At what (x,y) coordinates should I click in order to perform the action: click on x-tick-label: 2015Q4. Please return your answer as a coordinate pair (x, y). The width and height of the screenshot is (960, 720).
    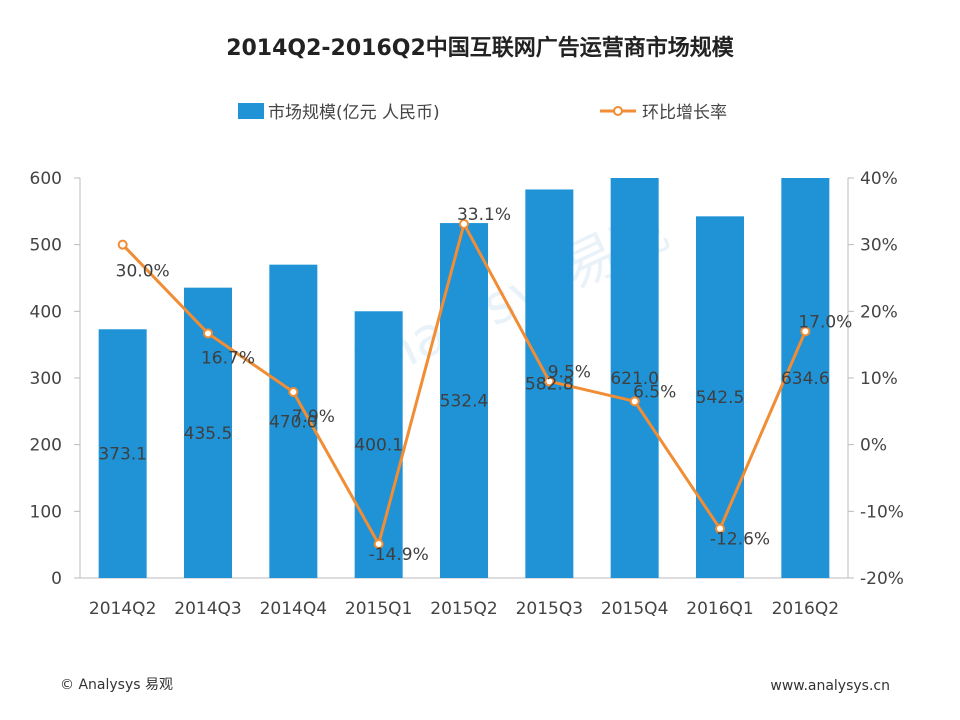
    Looking at the image, I should click on (634, 609).